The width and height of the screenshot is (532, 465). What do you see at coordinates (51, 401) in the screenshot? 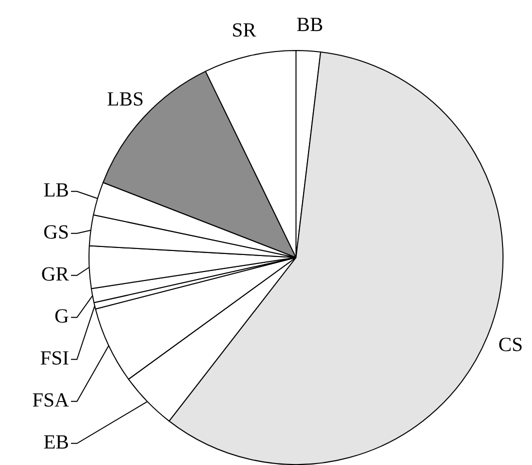
I see `slice-label: FSA` at bounding box center [51, 401].